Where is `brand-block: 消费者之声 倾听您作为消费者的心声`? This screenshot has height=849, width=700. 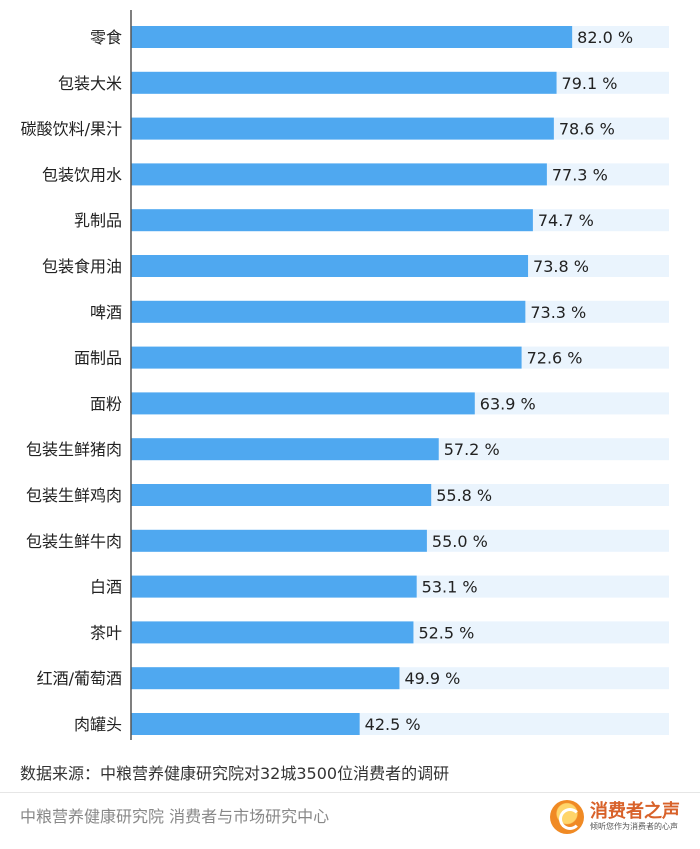 brand-block: 消费者之声 倾听您作为消费者的心声 is located at coordinates (615, 817).